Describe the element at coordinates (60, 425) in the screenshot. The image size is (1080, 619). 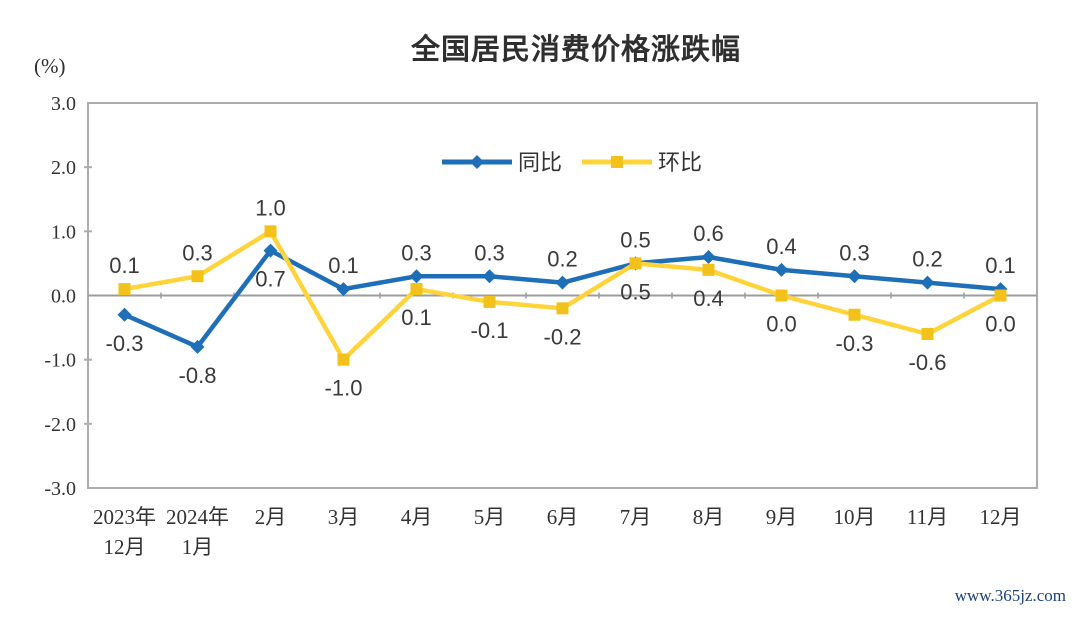
I see `y-tick-label: -2.0` at that location.